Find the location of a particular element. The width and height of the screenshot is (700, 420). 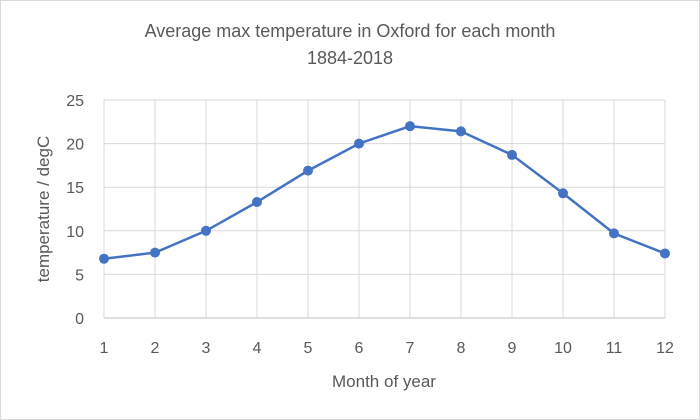

y-tick-label: 15 is located at coordinates (75, 188).